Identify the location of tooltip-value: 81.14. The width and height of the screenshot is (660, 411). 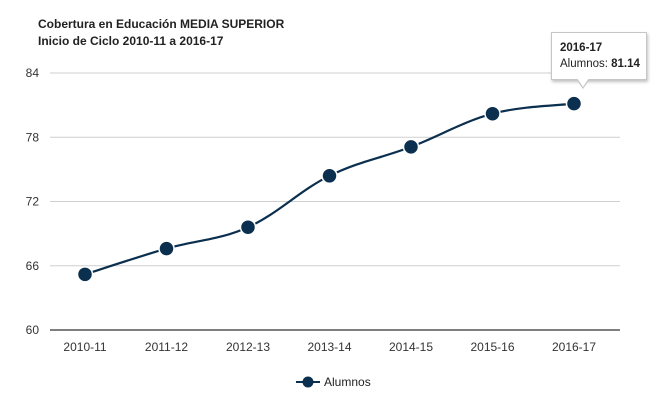
(625, 64).